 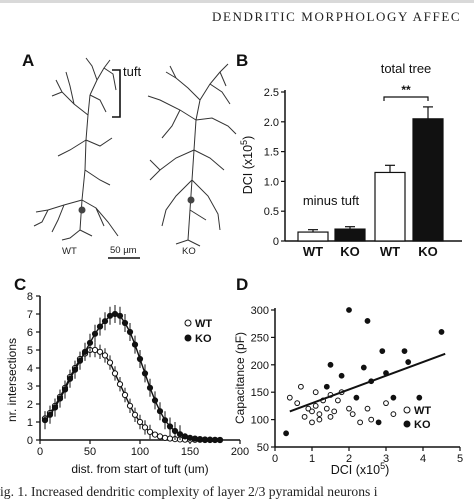 What do you see at coordinates (386, 459) in the screenshot?
I see `panel-d-x-tick-label: 3` at bounding box center [386, 459].